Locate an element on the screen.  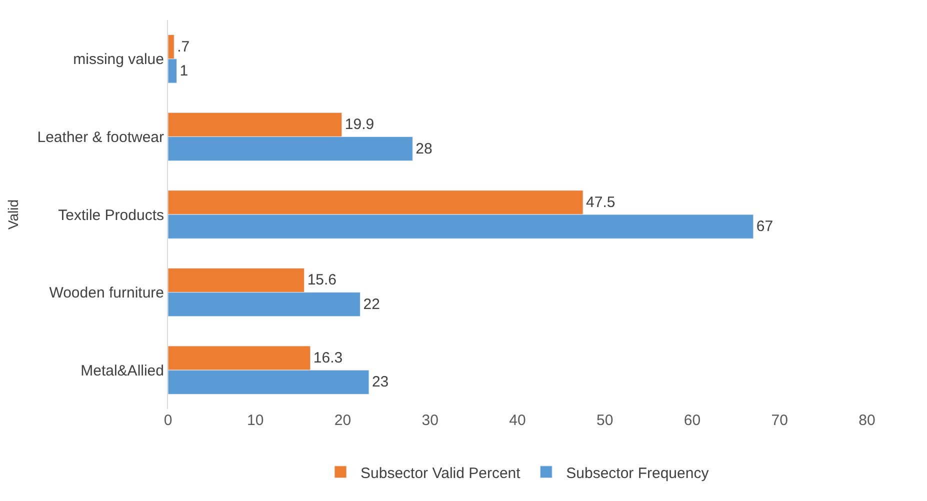
x-tick-label: 50 is located at coordinates (605, 420).